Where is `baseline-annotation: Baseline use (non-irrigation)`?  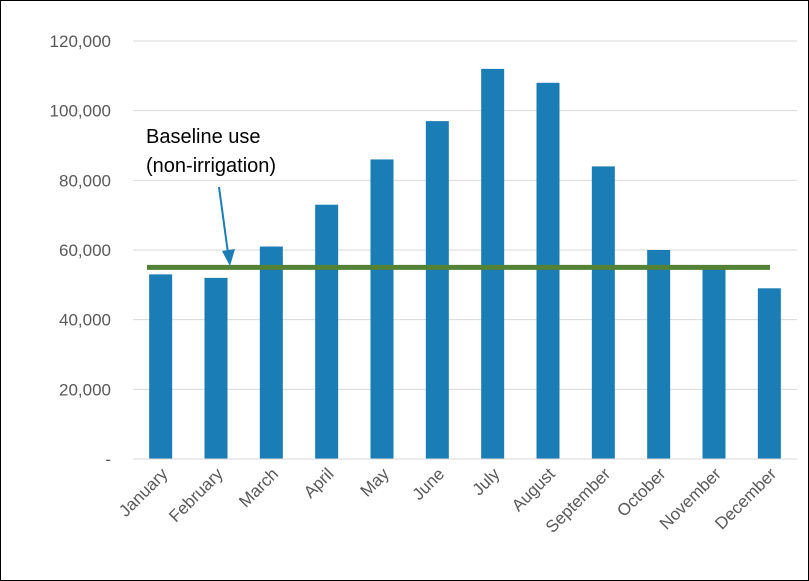 baseline-annotation: Baseline use (non-irrigation) is located at coordinates (211, 196).